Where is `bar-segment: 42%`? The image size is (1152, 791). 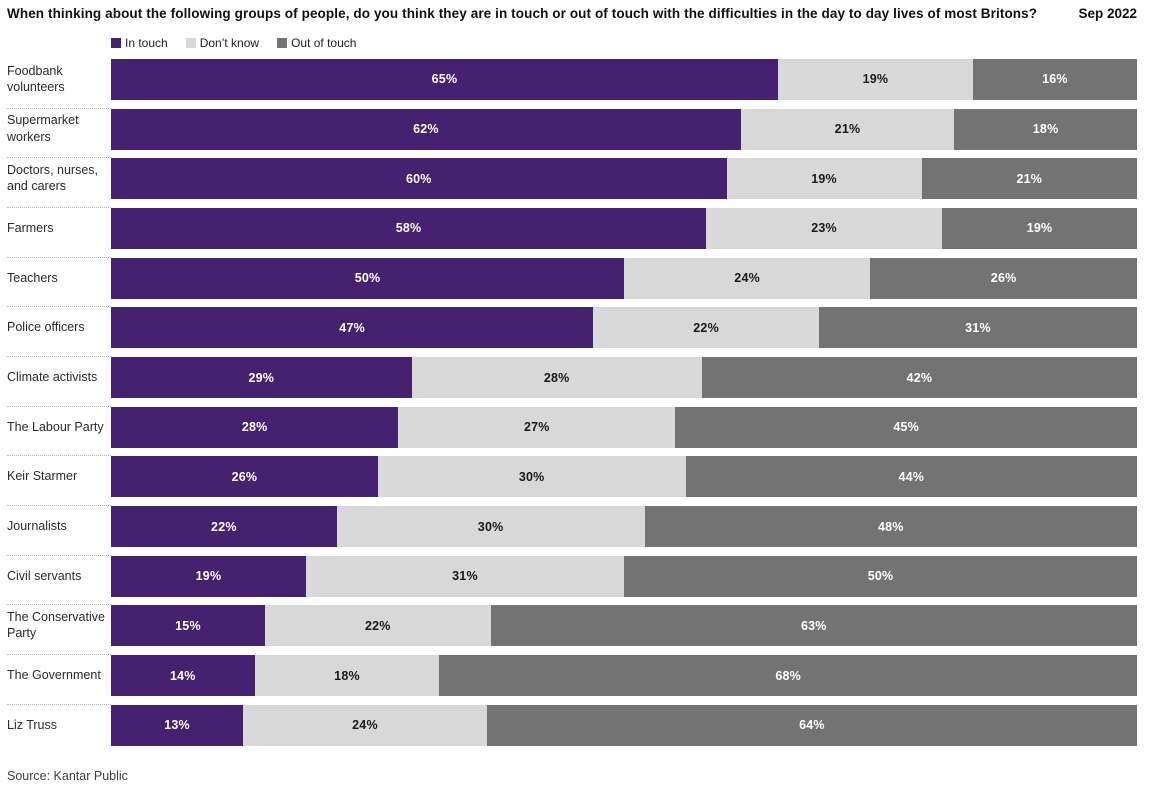
bar-segment: 42% is located at coordinates (919, 377).